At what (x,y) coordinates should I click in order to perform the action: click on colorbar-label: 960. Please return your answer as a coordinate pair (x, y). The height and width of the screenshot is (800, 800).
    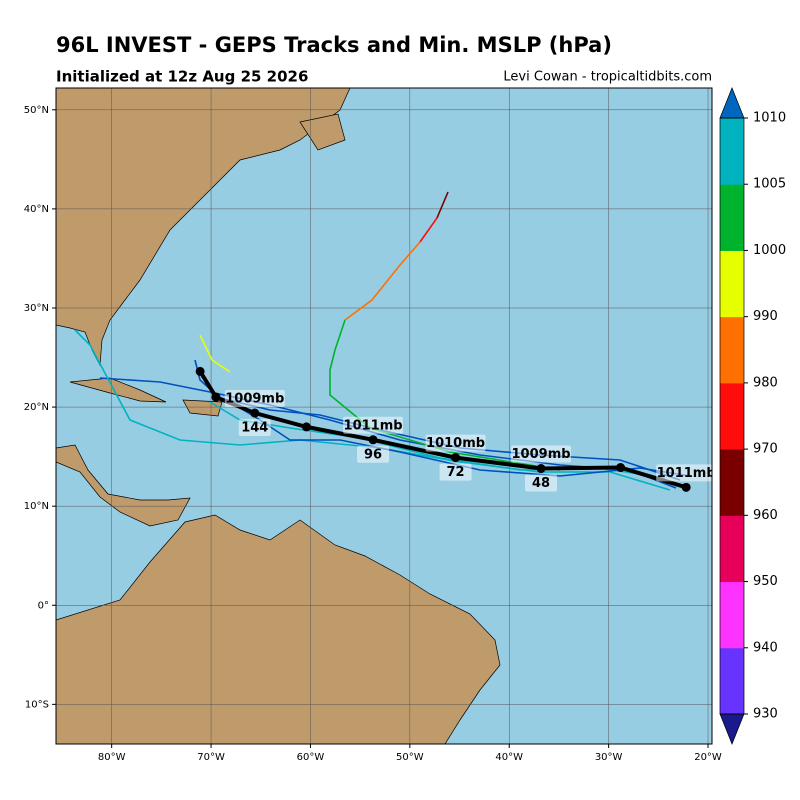
    Looking at the image, I should click on (765, 515).